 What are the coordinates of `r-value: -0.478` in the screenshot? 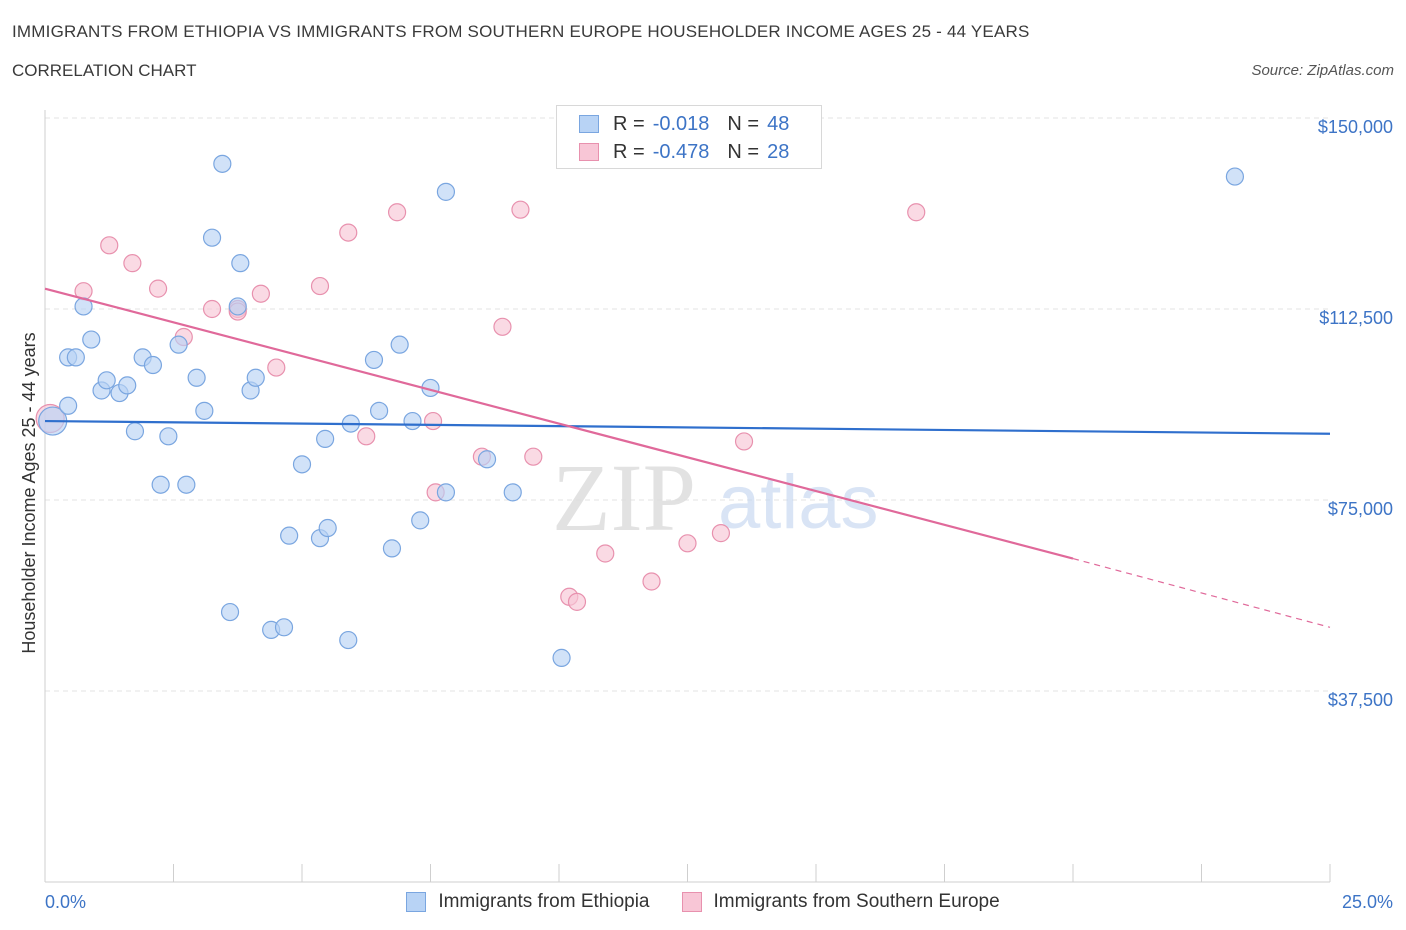 It's located at (681, 151).